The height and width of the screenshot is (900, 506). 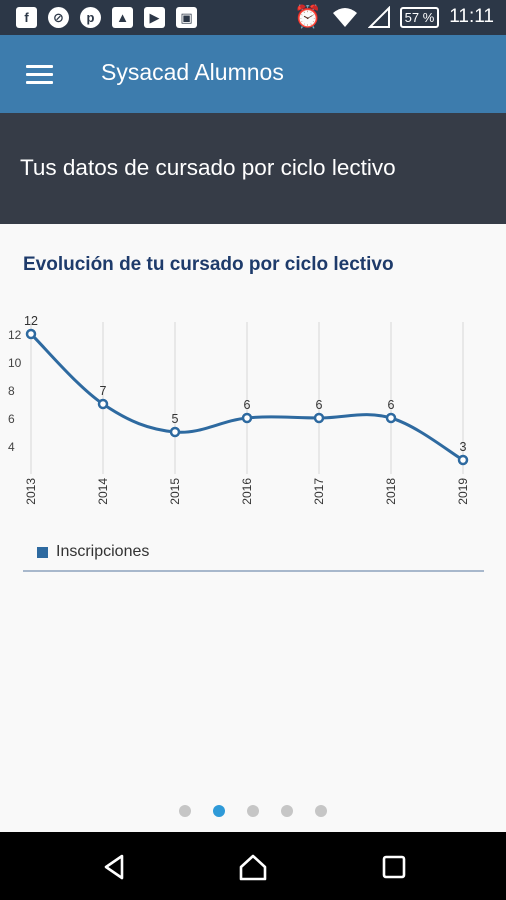 What do you see at coordinates (471, 16) in the screenshot?
I see `status-time: 11:11` at bounding box center [471, 16].